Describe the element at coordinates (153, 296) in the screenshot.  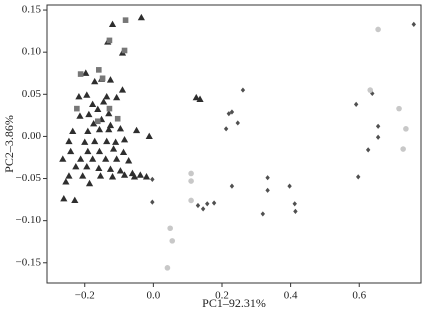
I see `x-tick-label: 0.0` at that location.